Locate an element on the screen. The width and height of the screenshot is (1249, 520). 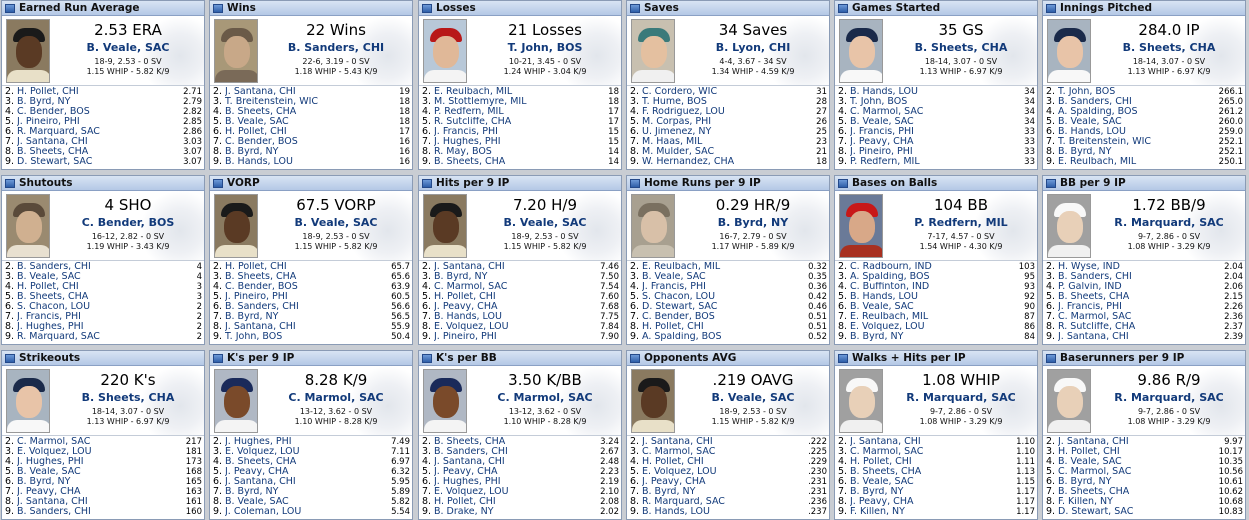
player-name: R. Marquard, SAC is located at coordinates (58, 132).